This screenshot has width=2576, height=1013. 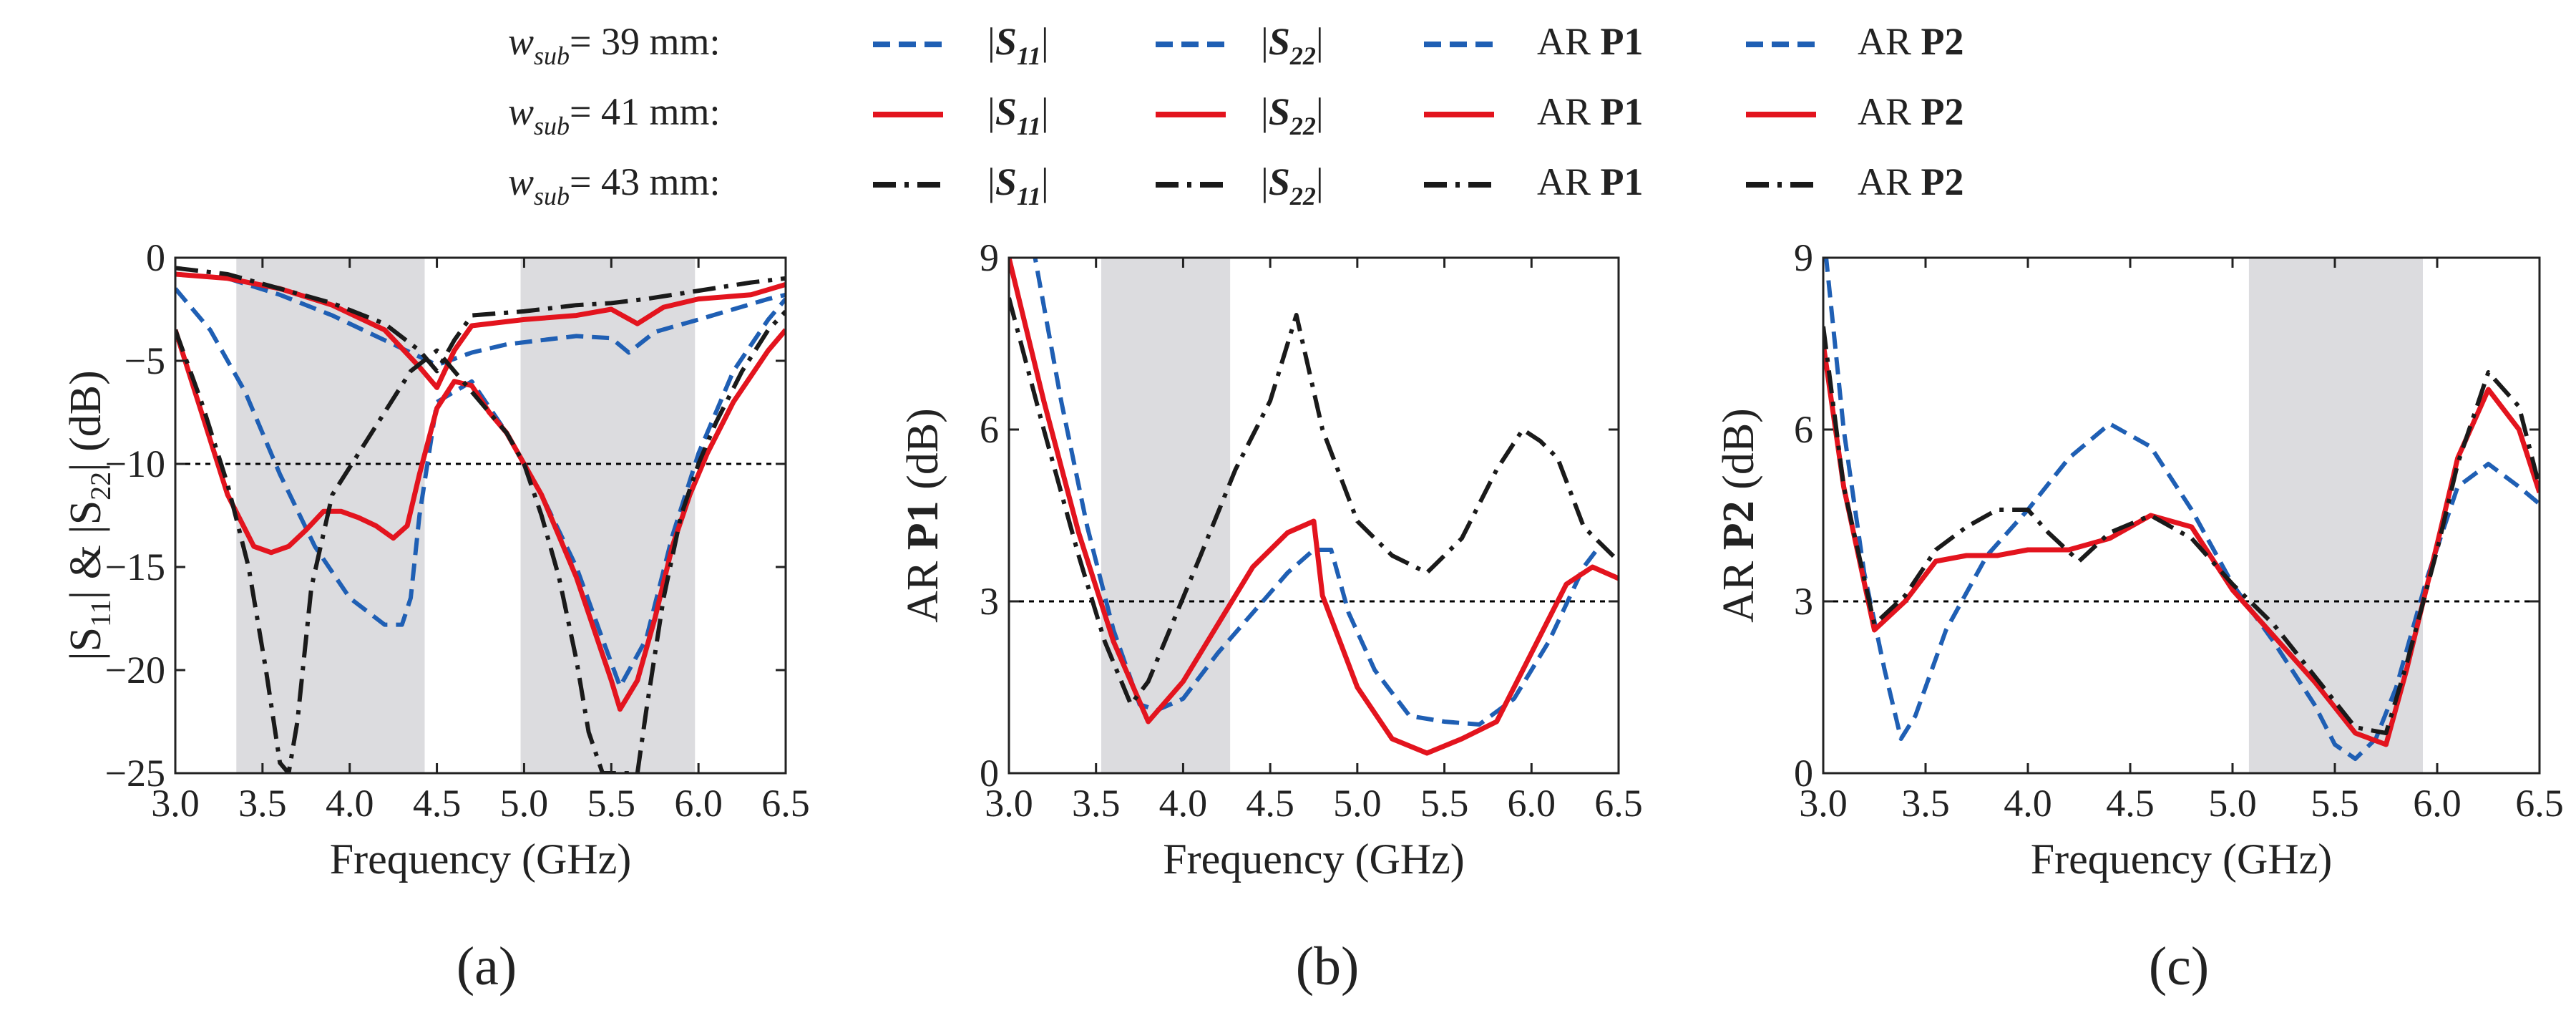 I want to click on legend-row-label: wsub= 41 mm:, so click(x=614, y=115).